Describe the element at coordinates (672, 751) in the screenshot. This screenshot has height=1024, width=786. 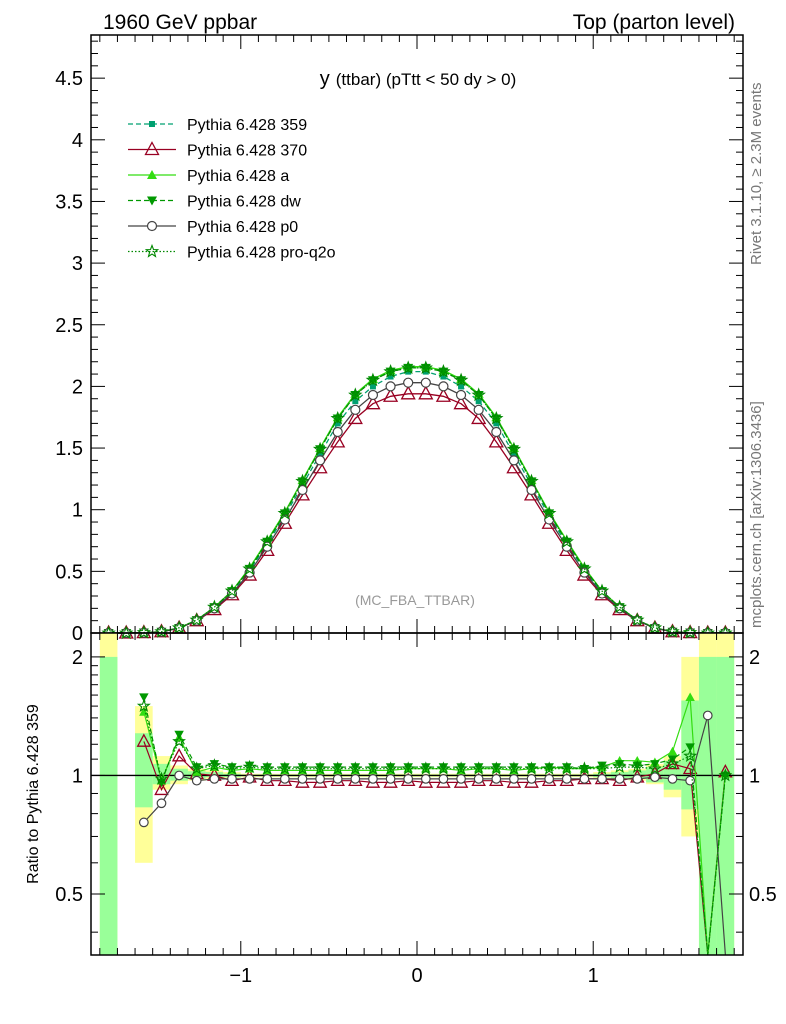
I see `ratio-point-a` at that location.